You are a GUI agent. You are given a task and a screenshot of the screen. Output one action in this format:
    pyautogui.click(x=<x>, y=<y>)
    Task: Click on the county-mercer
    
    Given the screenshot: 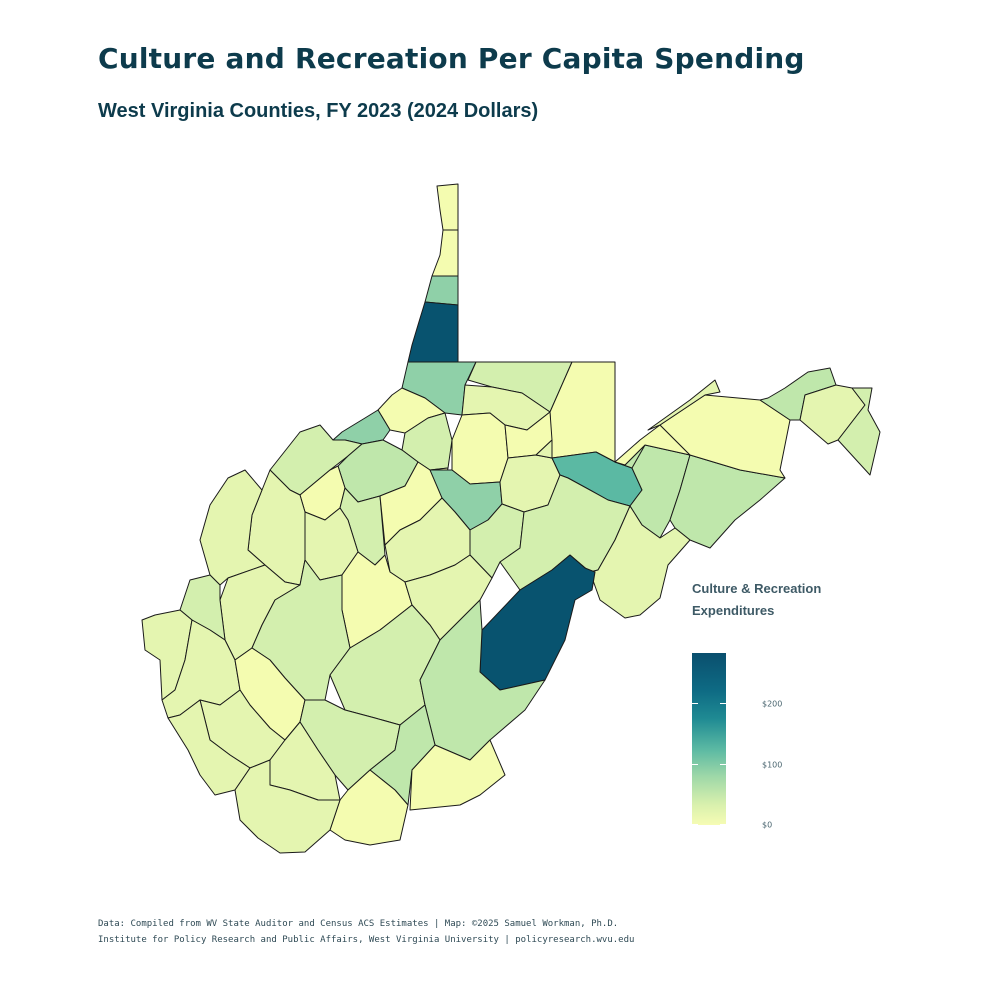 What is the action you would take?
    pyautogui.click(x=369, y=807)
    